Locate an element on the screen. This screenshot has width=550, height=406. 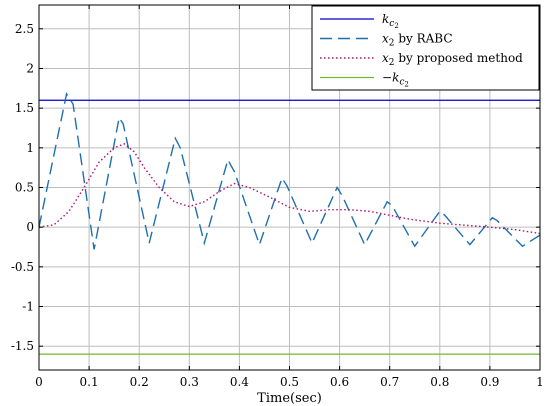
x-tick-labels: 0 0.1 0.2 0.3 0.4 0.5 0.6 0.7 0.8 0.9 1 is located at coordinates (289, 382).